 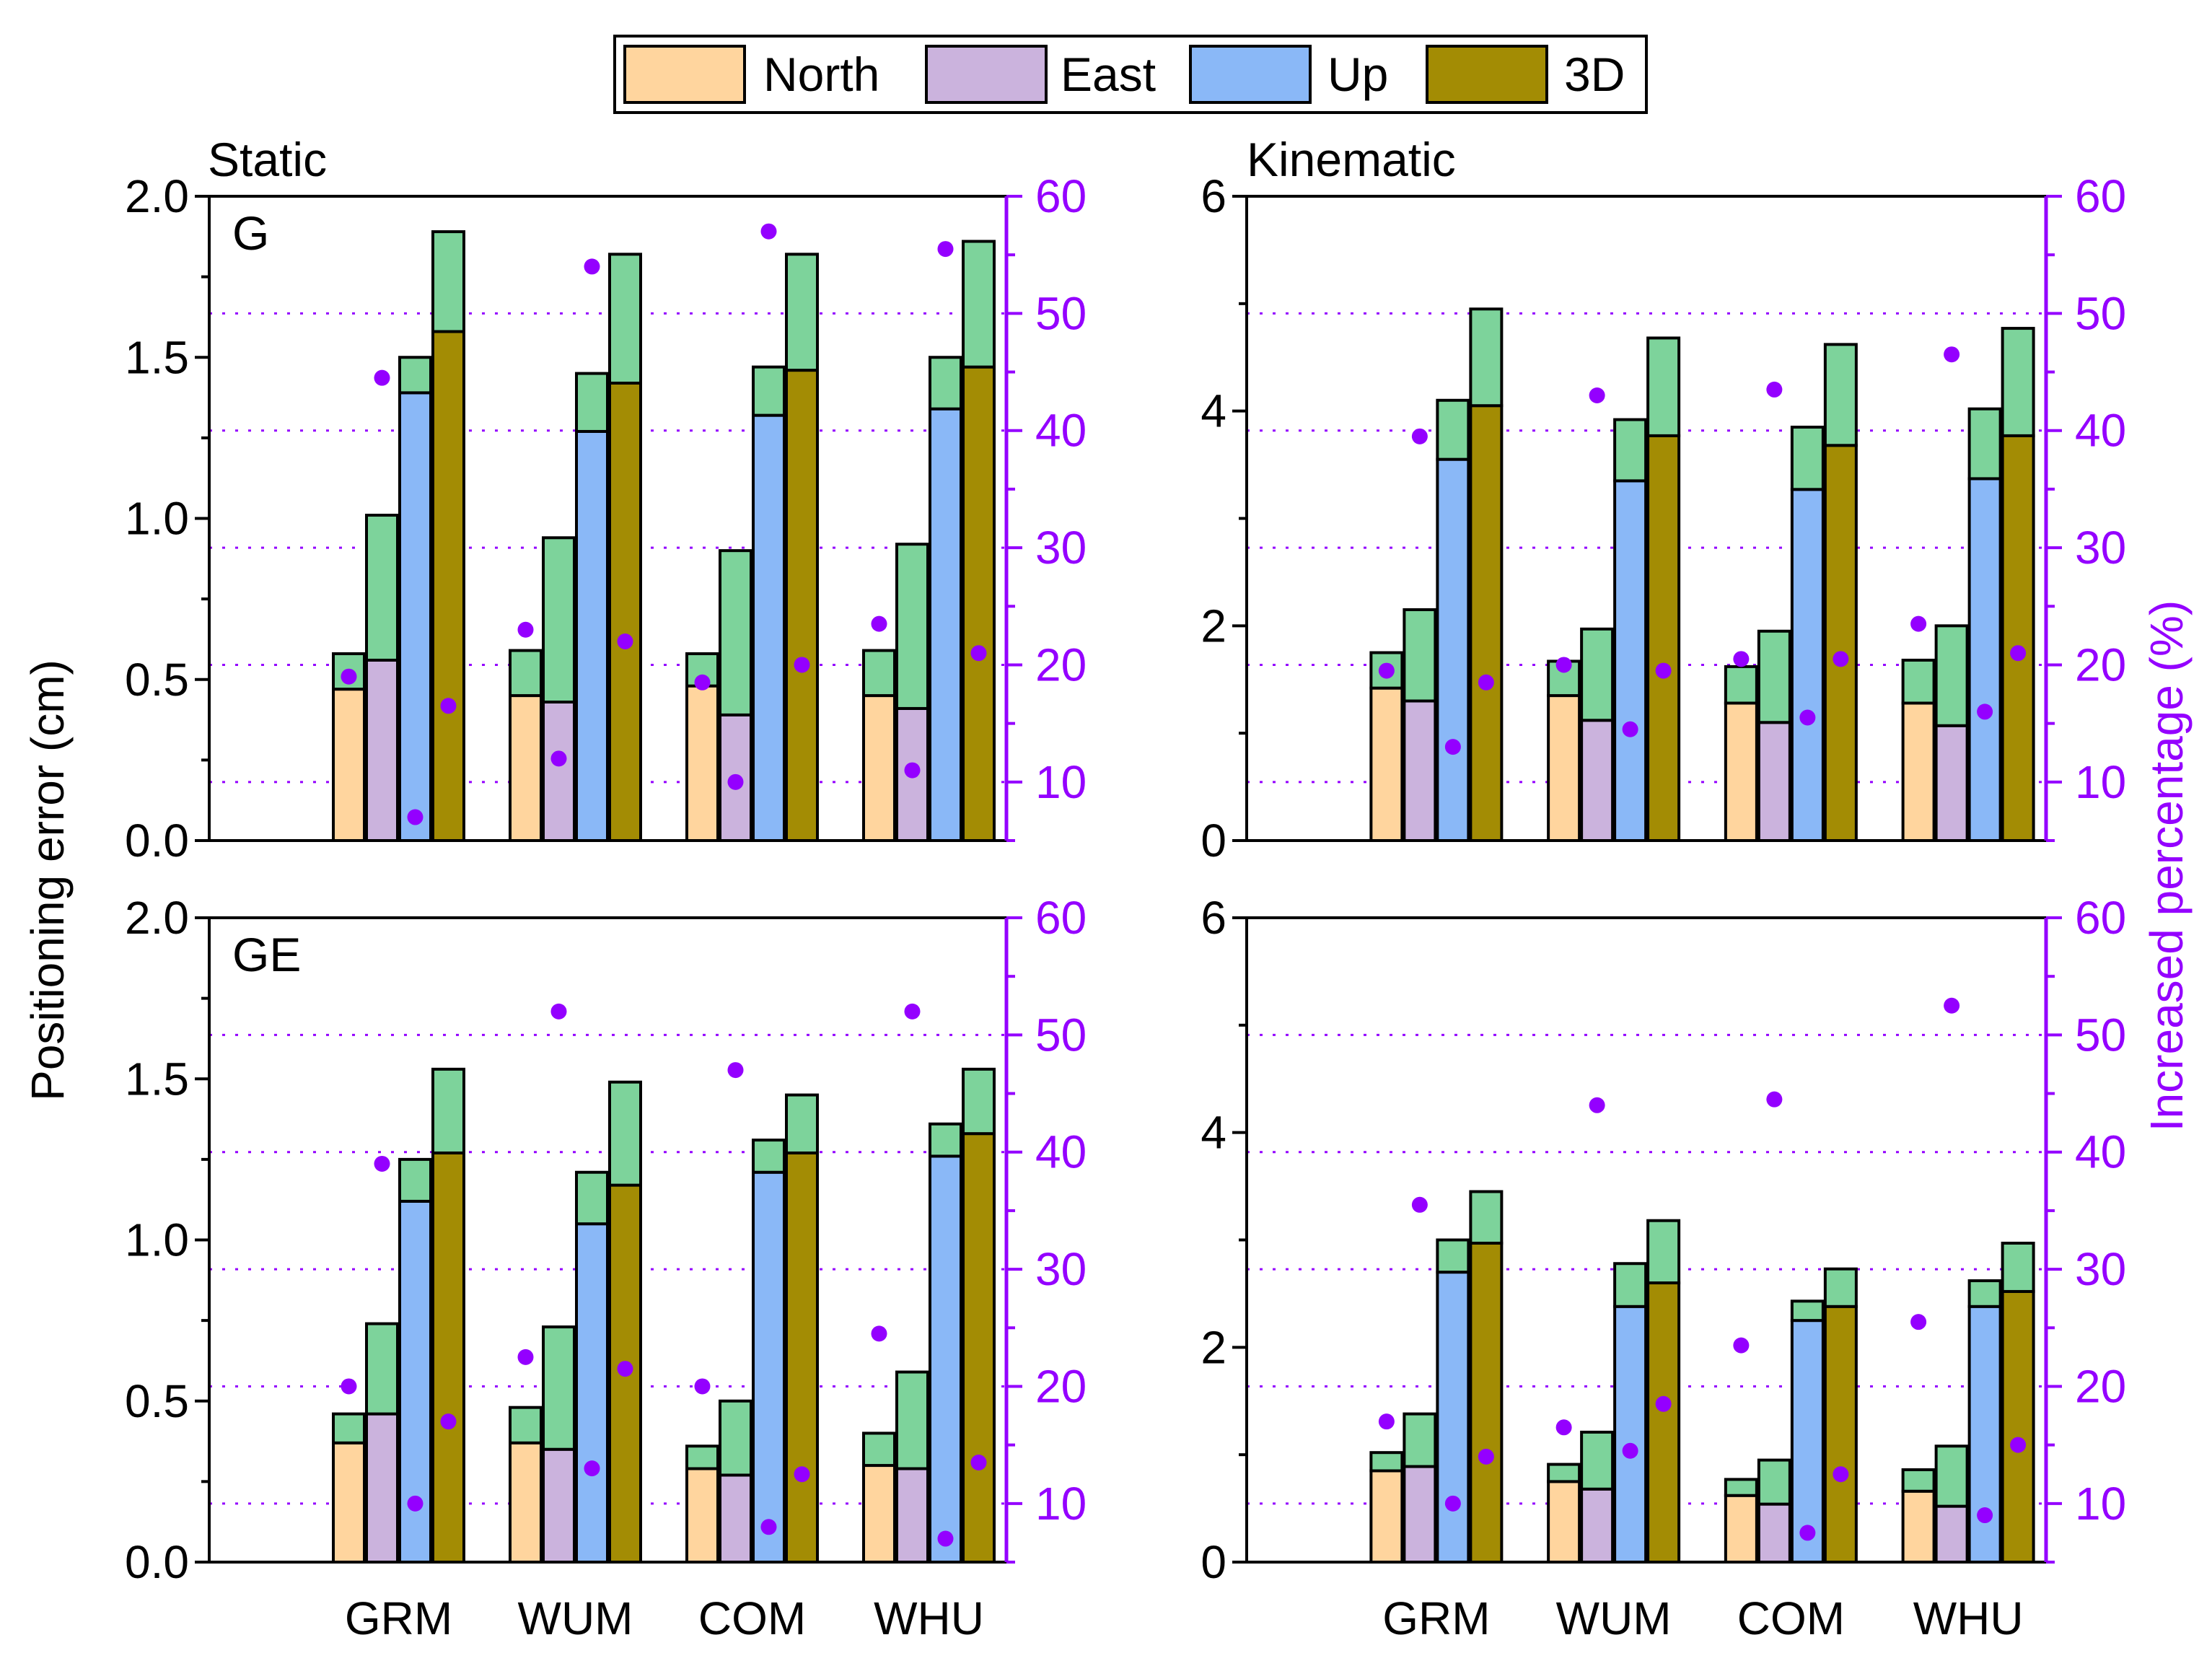 What do you see at coordinates (349, 1428) in the screenshot?
I see `bar-increase-north-grm` at bounding box center [349, 1428].